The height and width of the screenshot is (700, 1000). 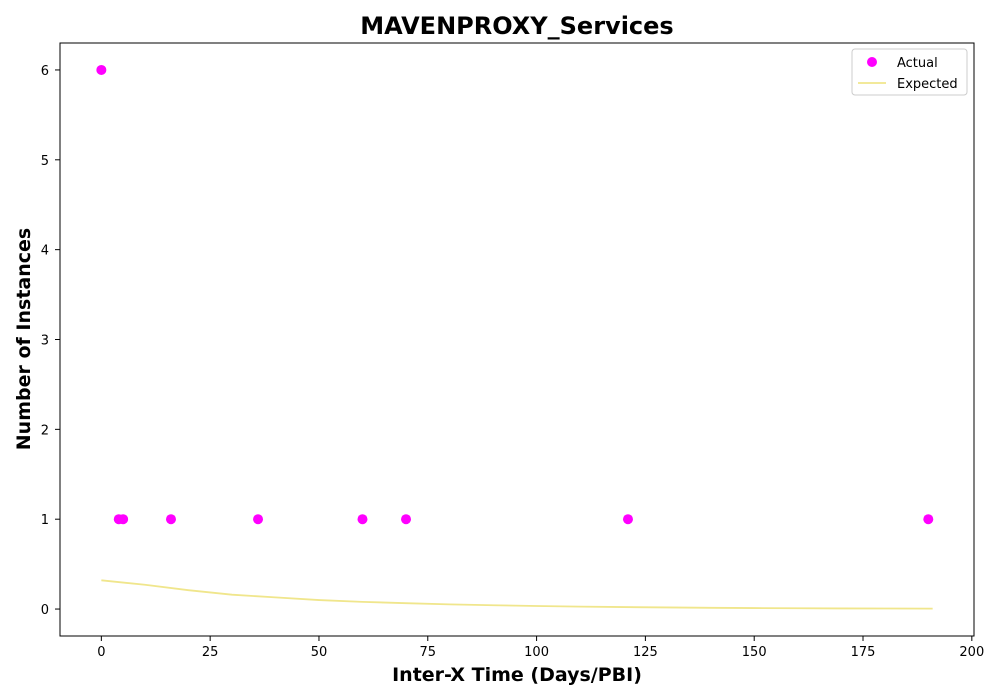 I want to click on x-tick-label-200: 200, so click(x=971, y=652).